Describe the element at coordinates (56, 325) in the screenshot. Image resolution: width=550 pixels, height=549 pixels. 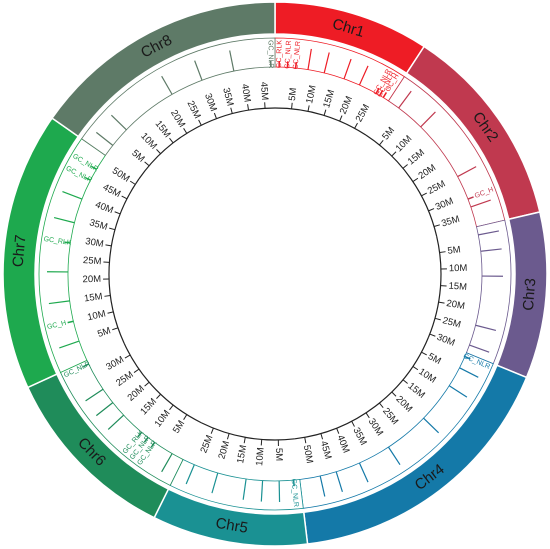
I see `gene-label: GC_H` at that location.